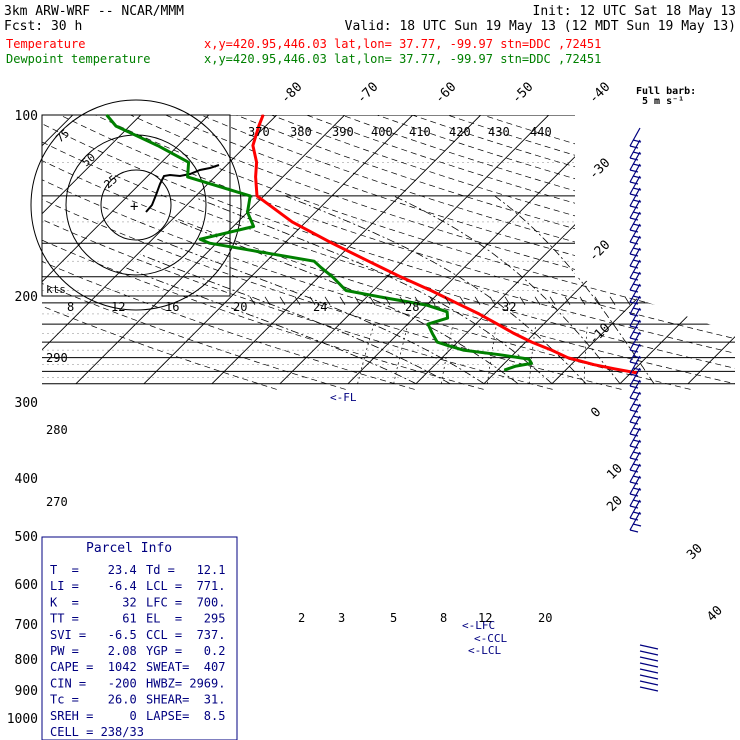  I want to click on init-time: Init: 12 UTC Sat 18 May 13, so click(635, 11).